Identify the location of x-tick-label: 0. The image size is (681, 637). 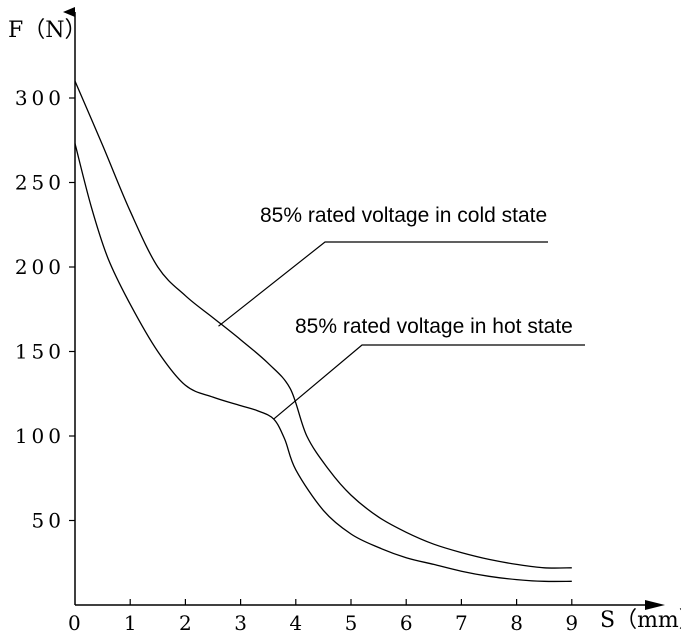
(74, 623).